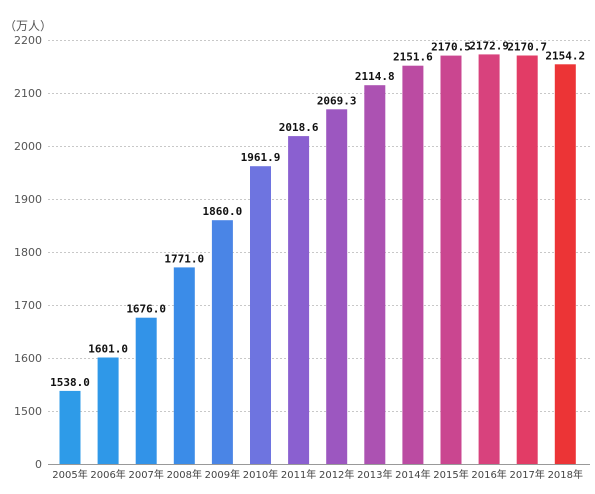 The width and height of the screenshot is (595, 494). I want to click on x-category-label: 2018年, so click(565, 474).